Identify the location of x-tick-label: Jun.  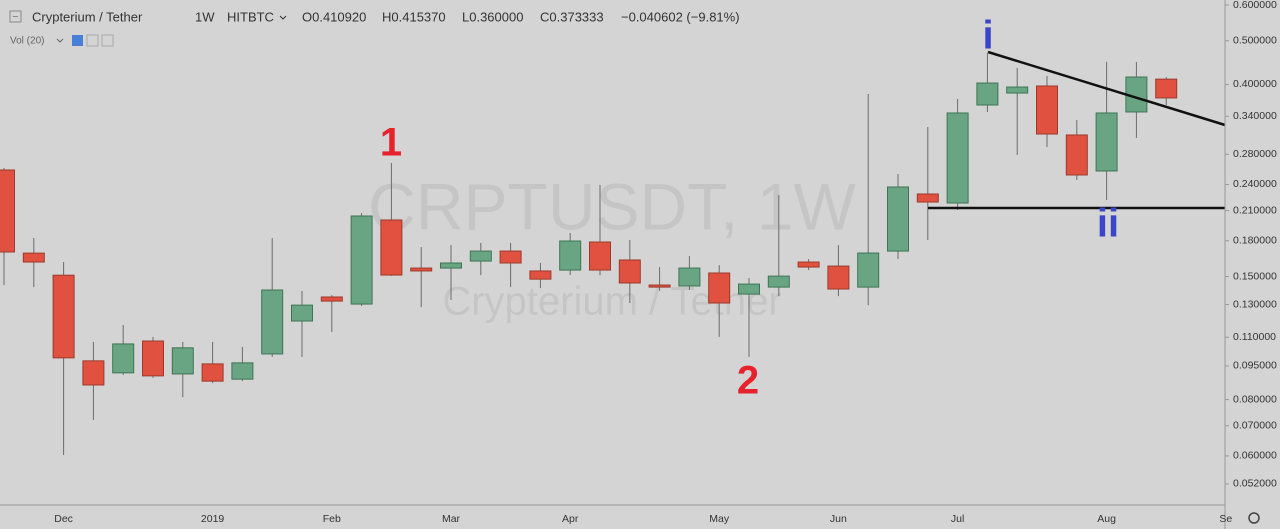
(838, 519).